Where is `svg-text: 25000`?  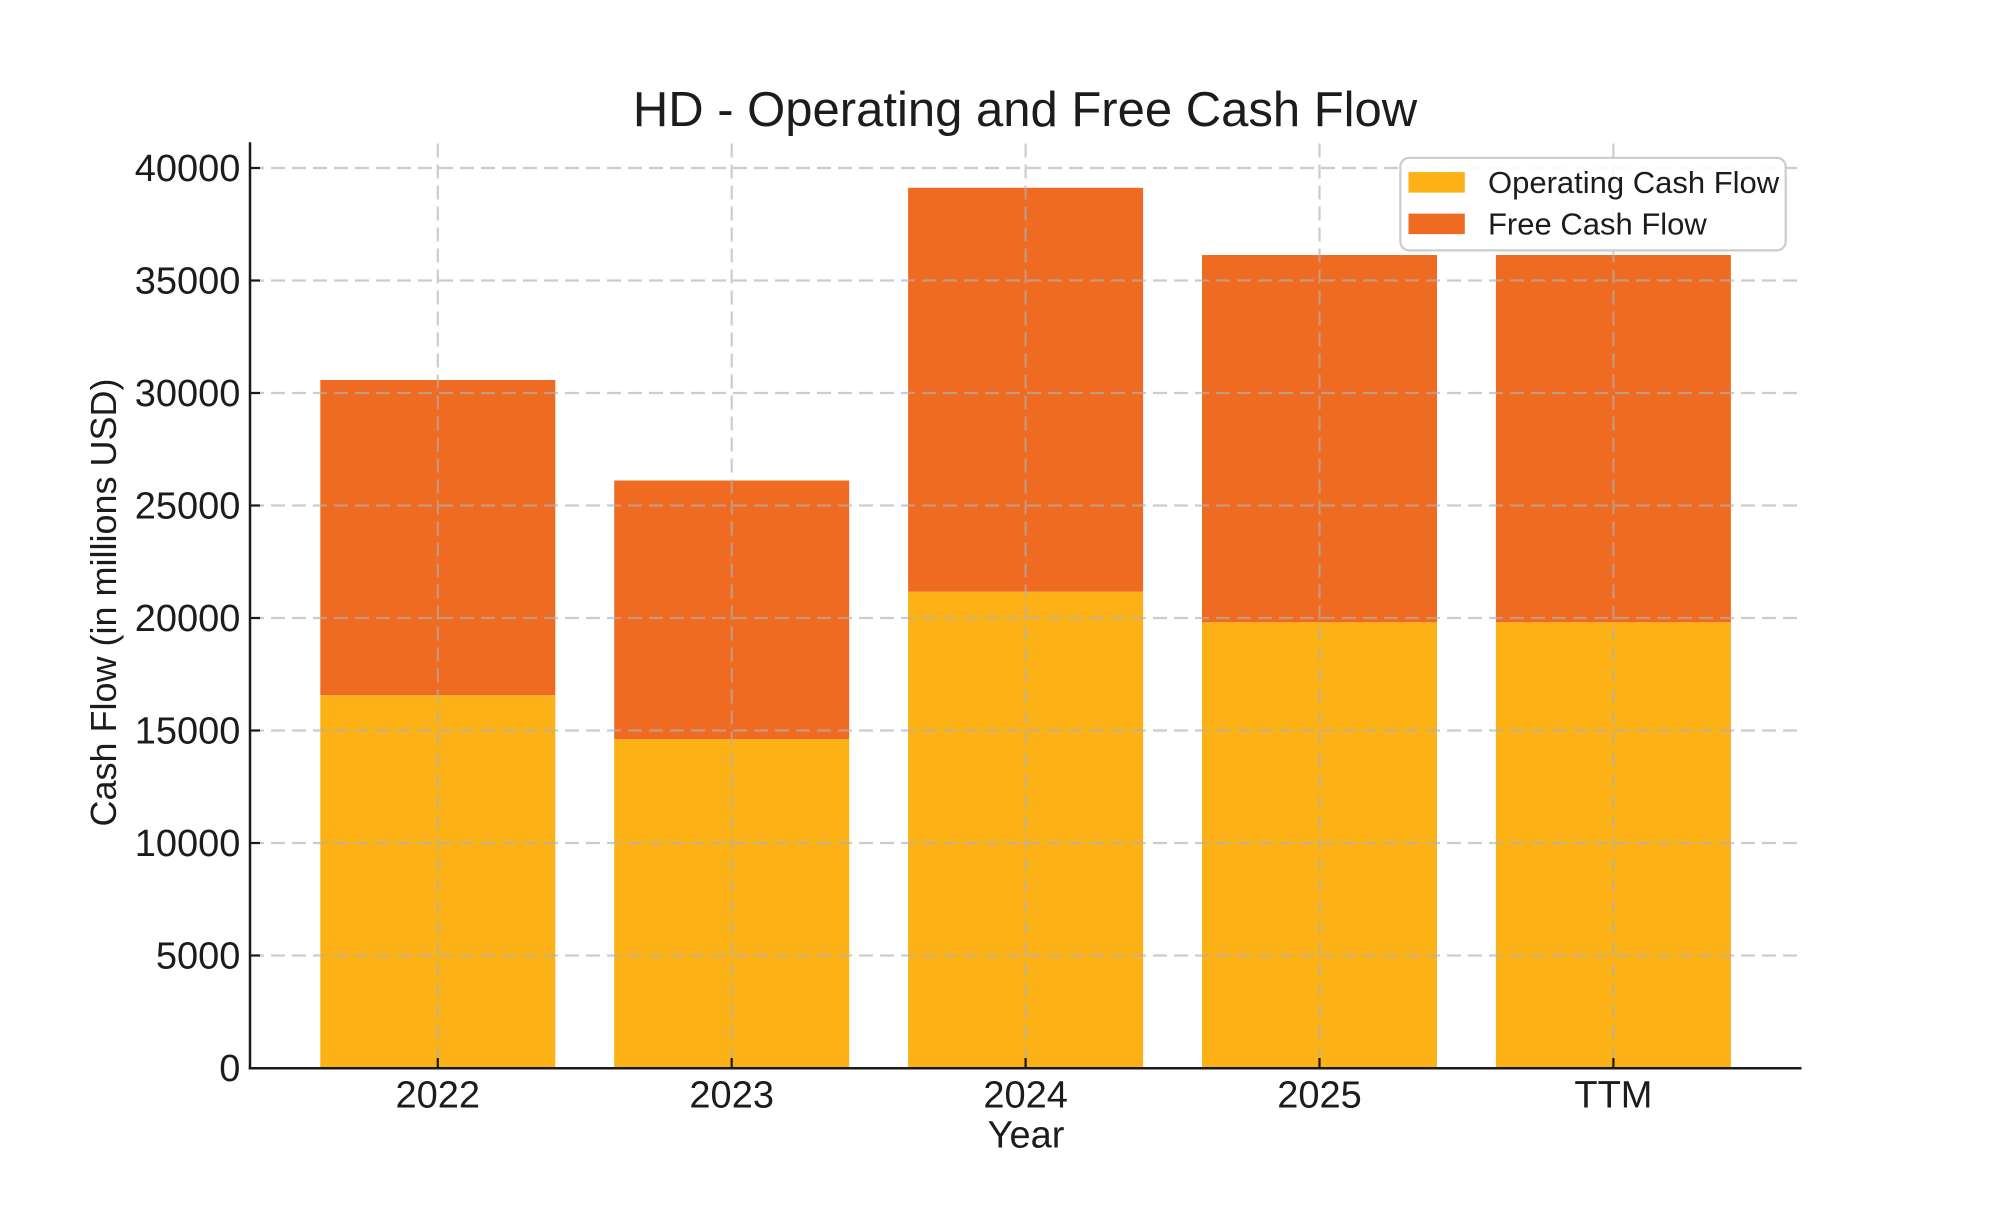
svg-text: 25000 is located at coordinates (188, 507).